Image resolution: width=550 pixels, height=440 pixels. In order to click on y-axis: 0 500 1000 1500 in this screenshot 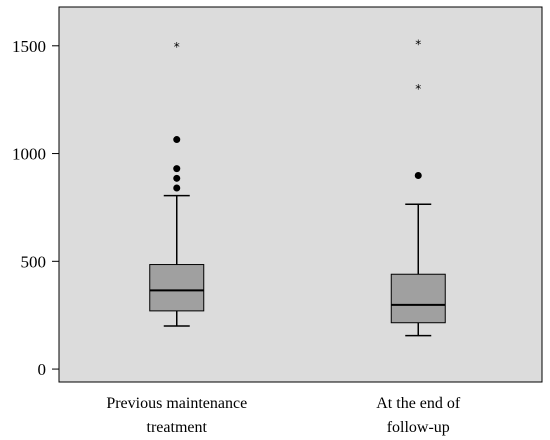, I will do `click(35, 208)`.